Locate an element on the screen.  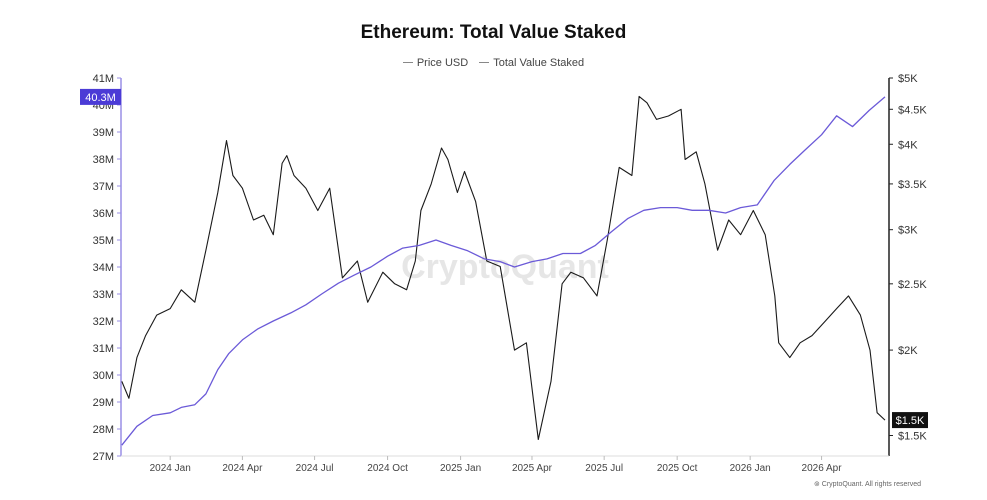
x-tick-label: 2024 Oct is located at coordinates (387, 468).